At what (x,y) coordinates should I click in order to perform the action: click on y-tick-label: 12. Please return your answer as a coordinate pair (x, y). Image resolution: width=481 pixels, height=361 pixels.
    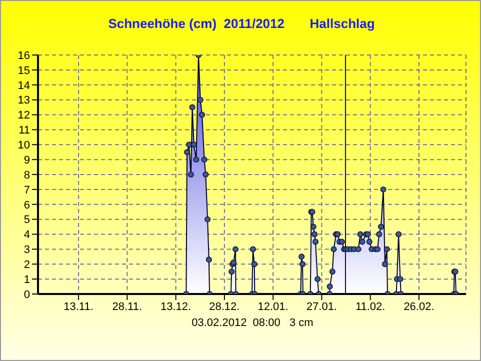
    Looking at the image, I should click on (24, 116).